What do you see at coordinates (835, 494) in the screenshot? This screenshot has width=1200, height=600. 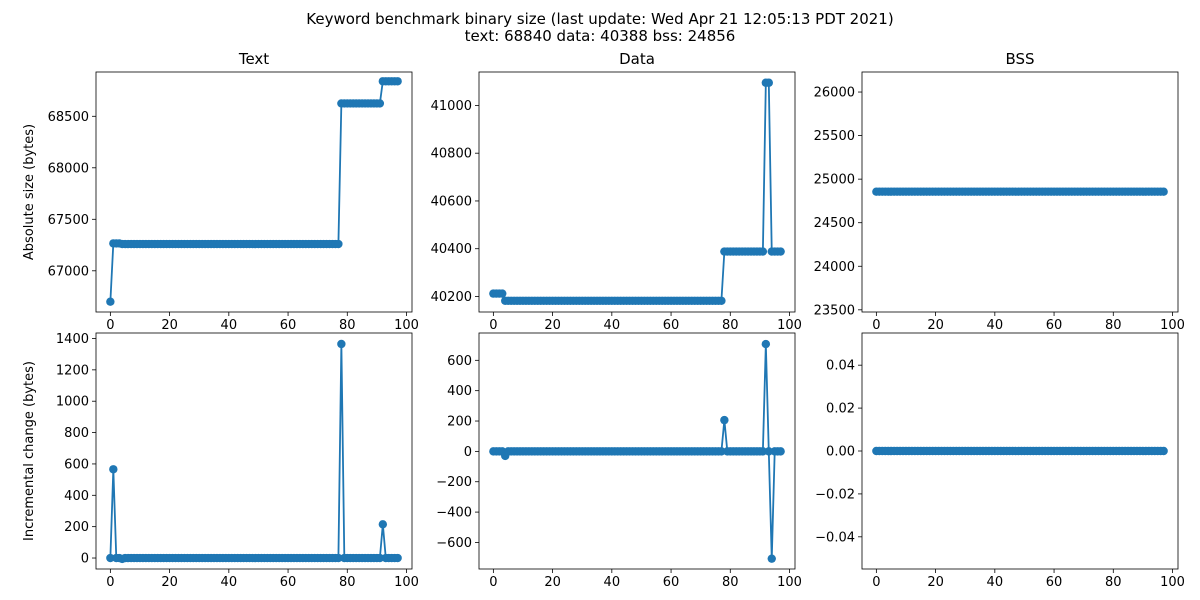 I see `y-tick-label: −0.02` at bounding box center [835, 494].